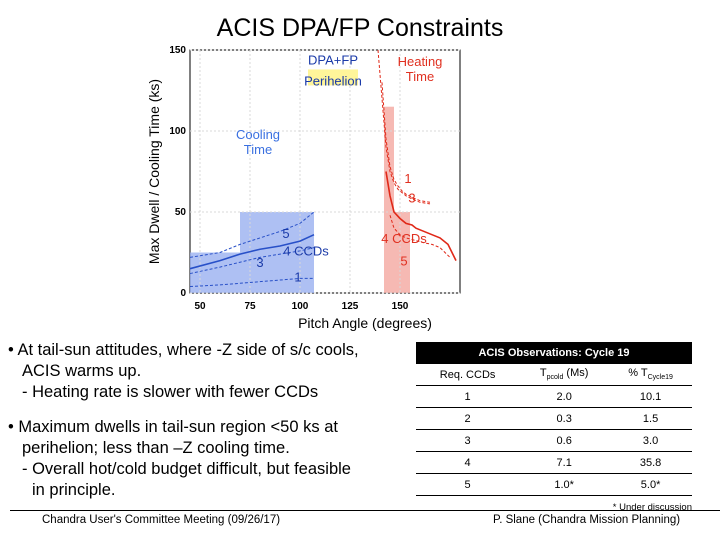  Describe the element at coordinates (660, 378) in the screenshot. I see `col-header-sub: Cycle19` at that location.